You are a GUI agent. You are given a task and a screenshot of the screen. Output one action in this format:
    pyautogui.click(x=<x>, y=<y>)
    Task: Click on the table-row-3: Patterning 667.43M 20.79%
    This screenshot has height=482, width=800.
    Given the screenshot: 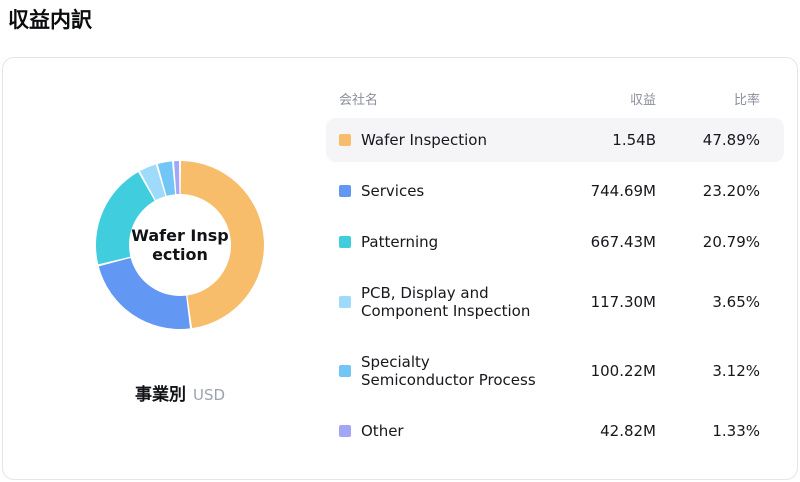 What is the action you would take?
    pyautogui.click(x=555, y=242)
    